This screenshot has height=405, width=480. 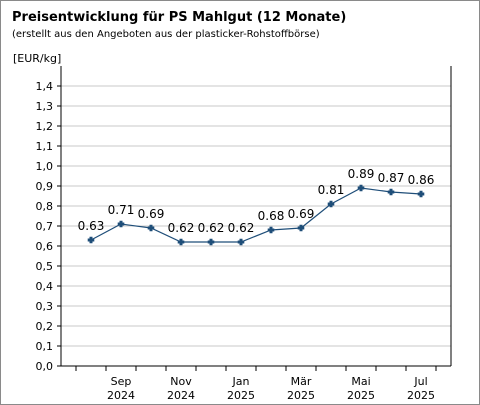 I want to click on data-label: 0.86, so click(x=421, y=180).